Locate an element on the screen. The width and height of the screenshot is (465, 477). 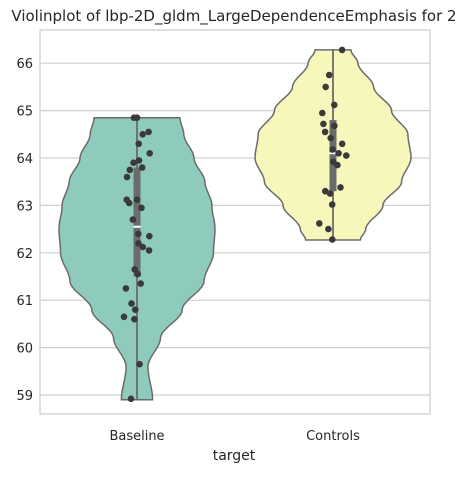
x-tick-labels: Baseline Controls is located at coordinates (234, 436).